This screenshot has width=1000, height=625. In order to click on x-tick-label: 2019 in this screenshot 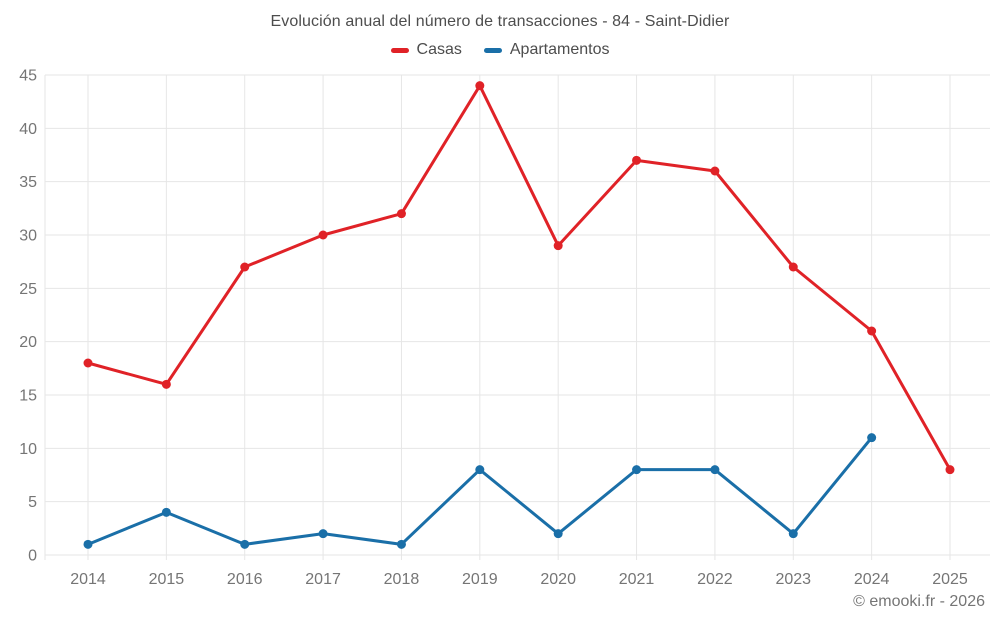, I will do `click(480, 579)`.